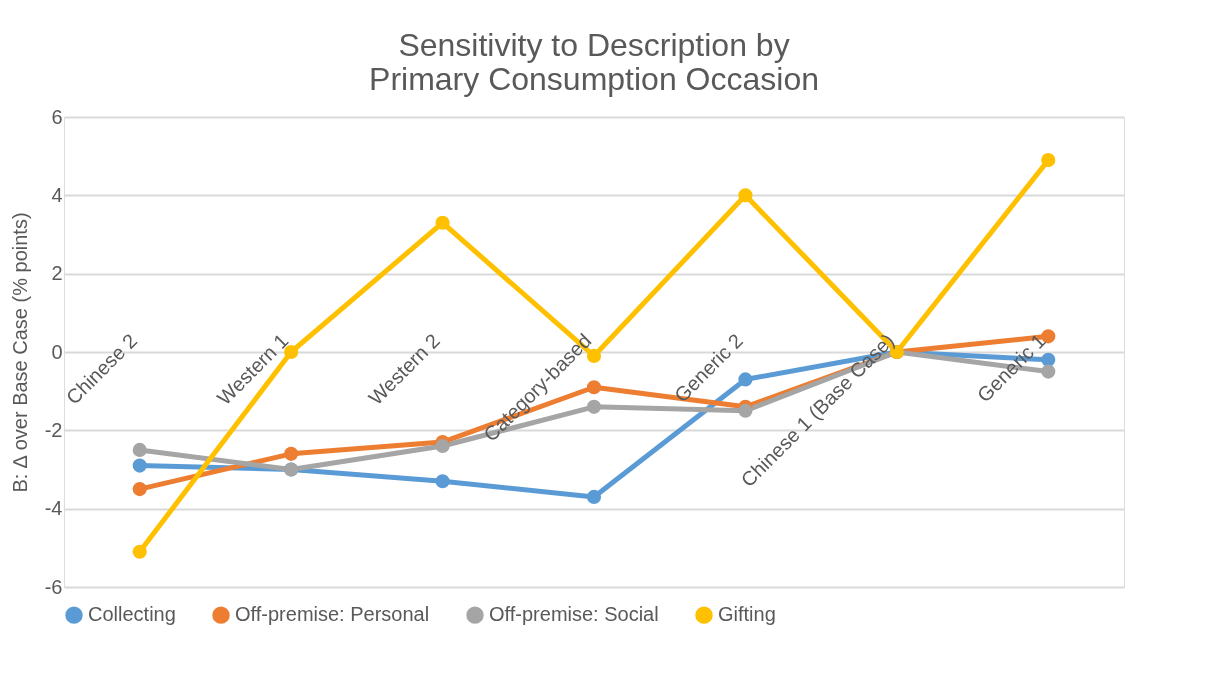 The width and height of the screenshot is (1216, 684). What do you see at coordinates (132, 614) in the screenshot?
I see `legend-label: Collecting` at bounding box center [132, 614].